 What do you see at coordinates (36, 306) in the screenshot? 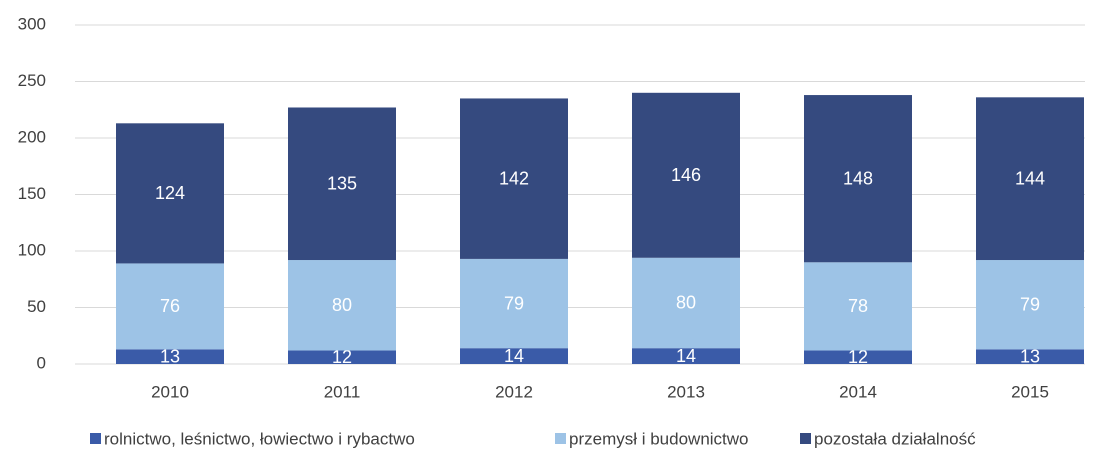
I see `y-tick-label: 50` at bounding box center [36, 306].